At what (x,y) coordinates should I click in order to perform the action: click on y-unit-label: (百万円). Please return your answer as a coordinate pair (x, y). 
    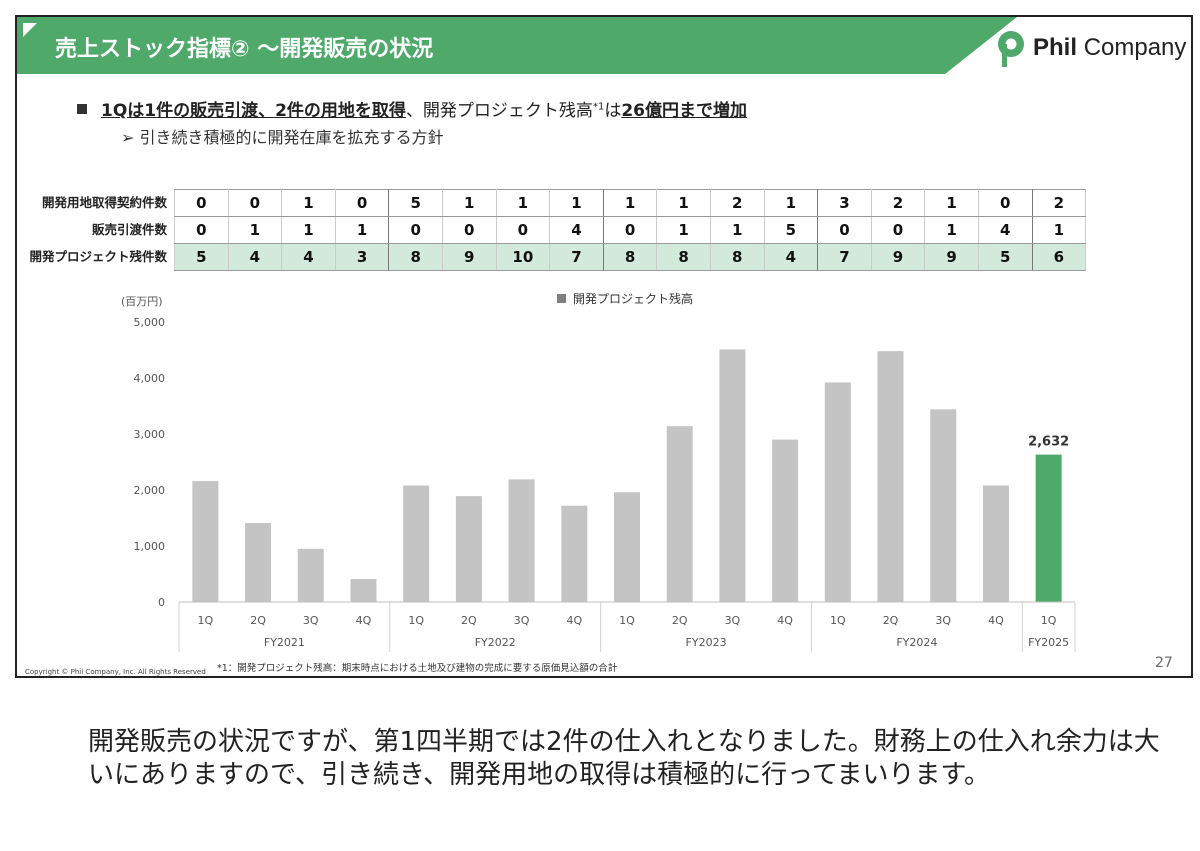
    Looking at the image, I should click on (142, 301).